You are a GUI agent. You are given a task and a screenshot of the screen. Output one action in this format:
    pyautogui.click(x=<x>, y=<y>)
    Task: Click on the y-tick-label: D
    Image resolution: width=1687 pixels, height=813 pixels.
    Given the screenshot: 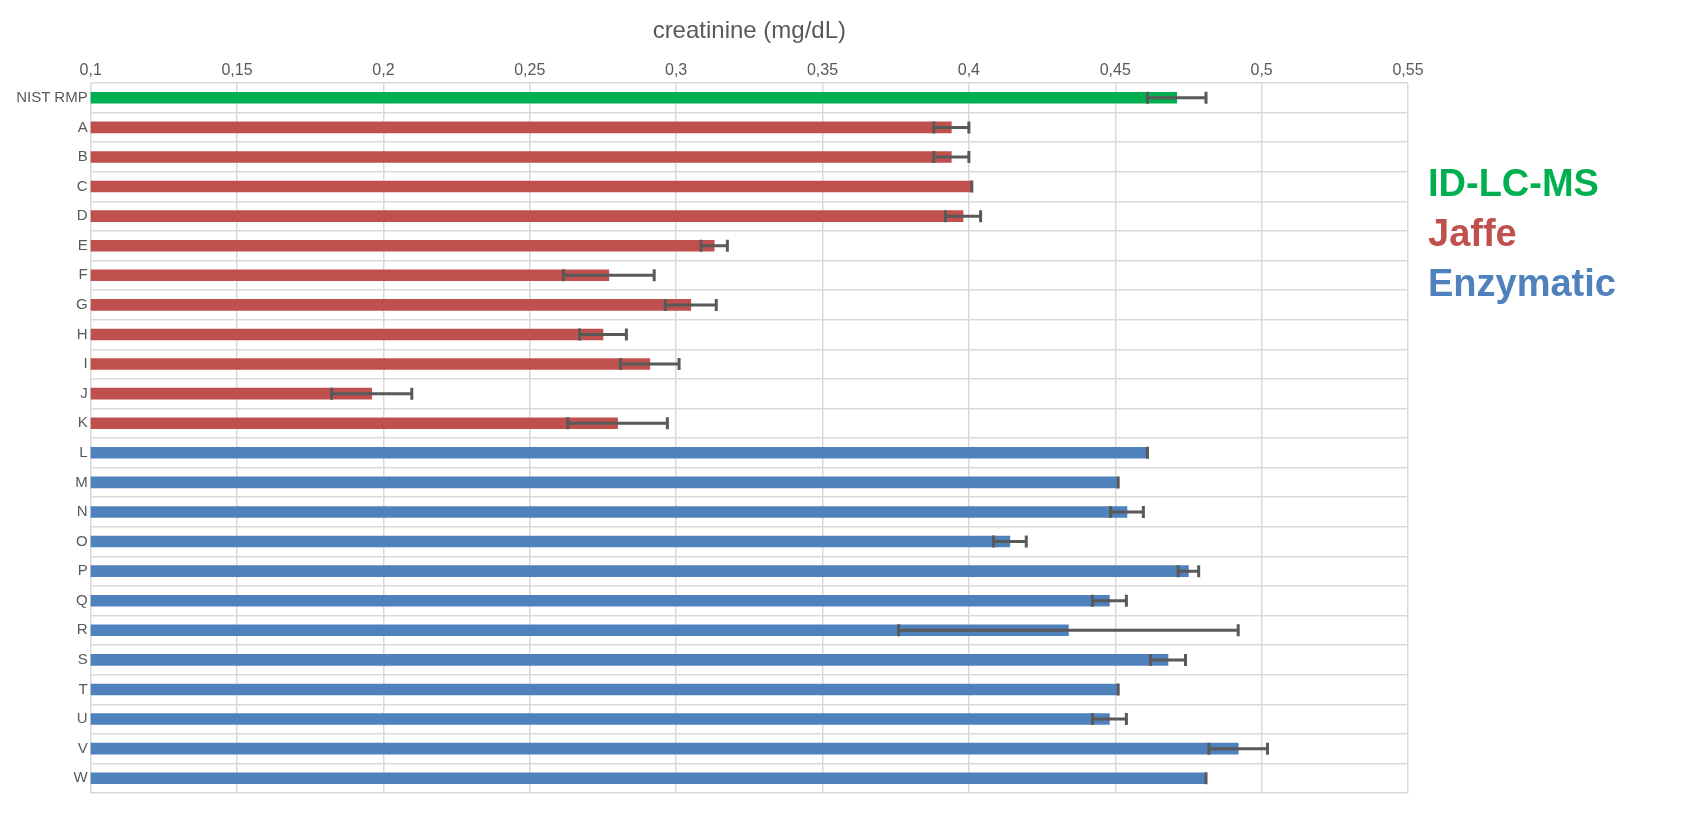 What is the action you would take?
    pyautogui.click(x=82, y=215)
    